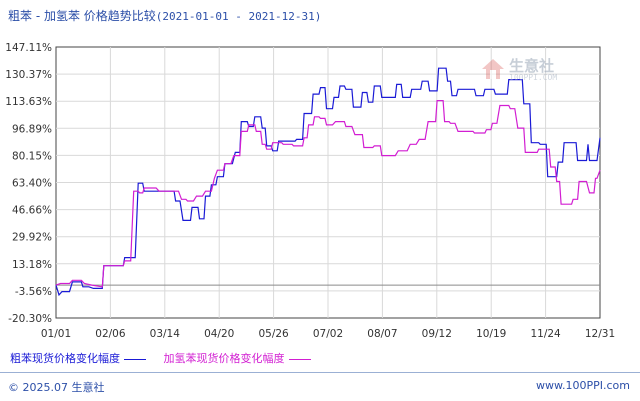  I want to click on footer-site-link: www.100PPI.com, so click(583, 385).